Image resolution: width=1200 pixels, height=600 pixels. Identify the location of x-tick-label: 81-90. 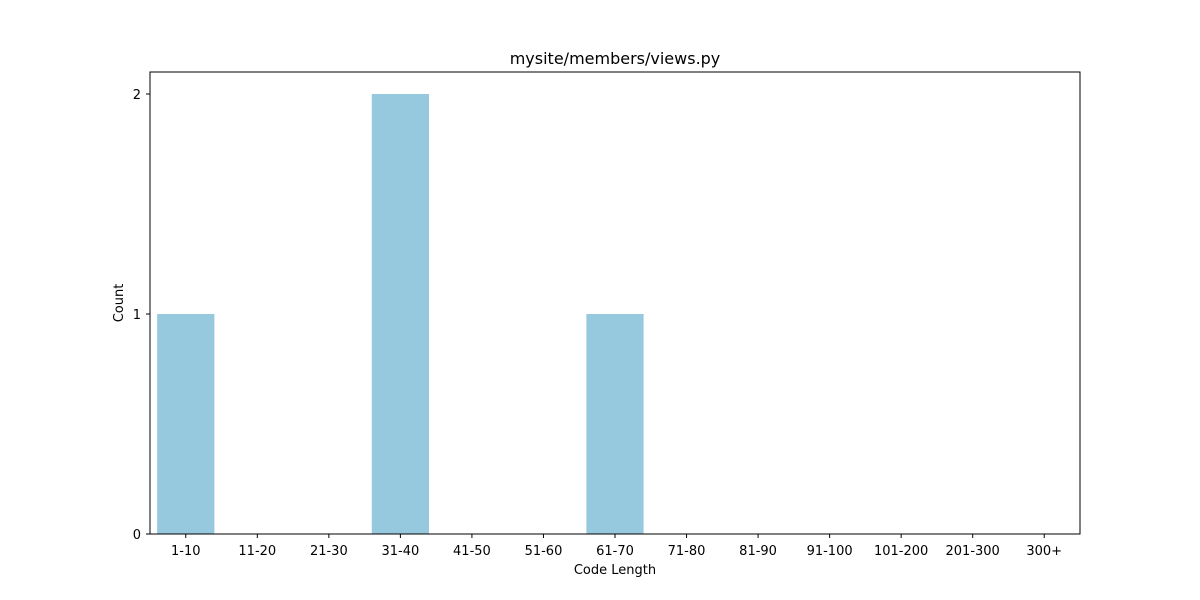
(758, 551).